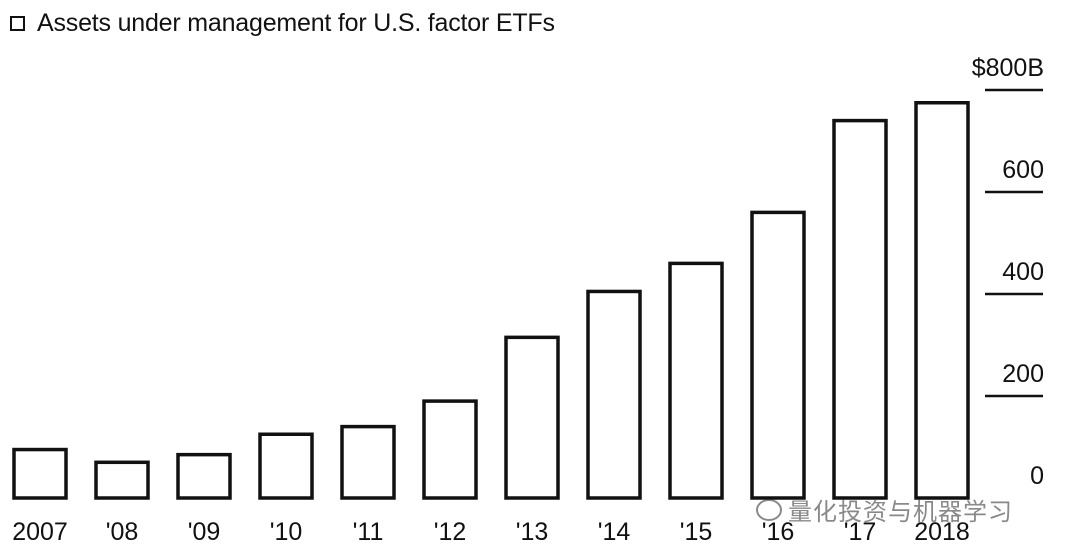 This screenshot has width=1080, height=559. I want to click on watermark: 量化投资与机器学习, so click(884, 509).